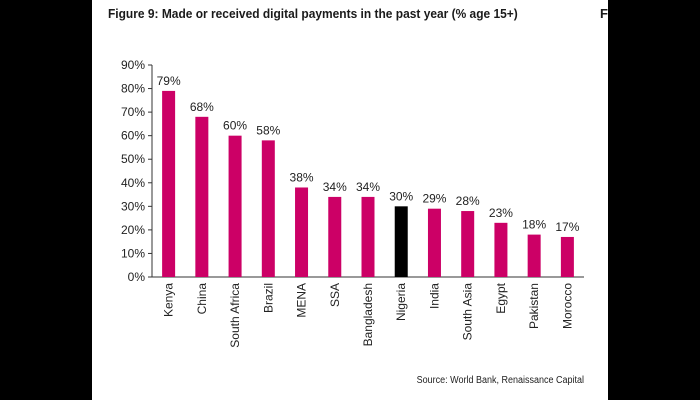 The image size is (700, 400). What do you see at coordinates (235, 126) in the screenshot?
I see `data-label: 60%` at bounding box center [235, 126].